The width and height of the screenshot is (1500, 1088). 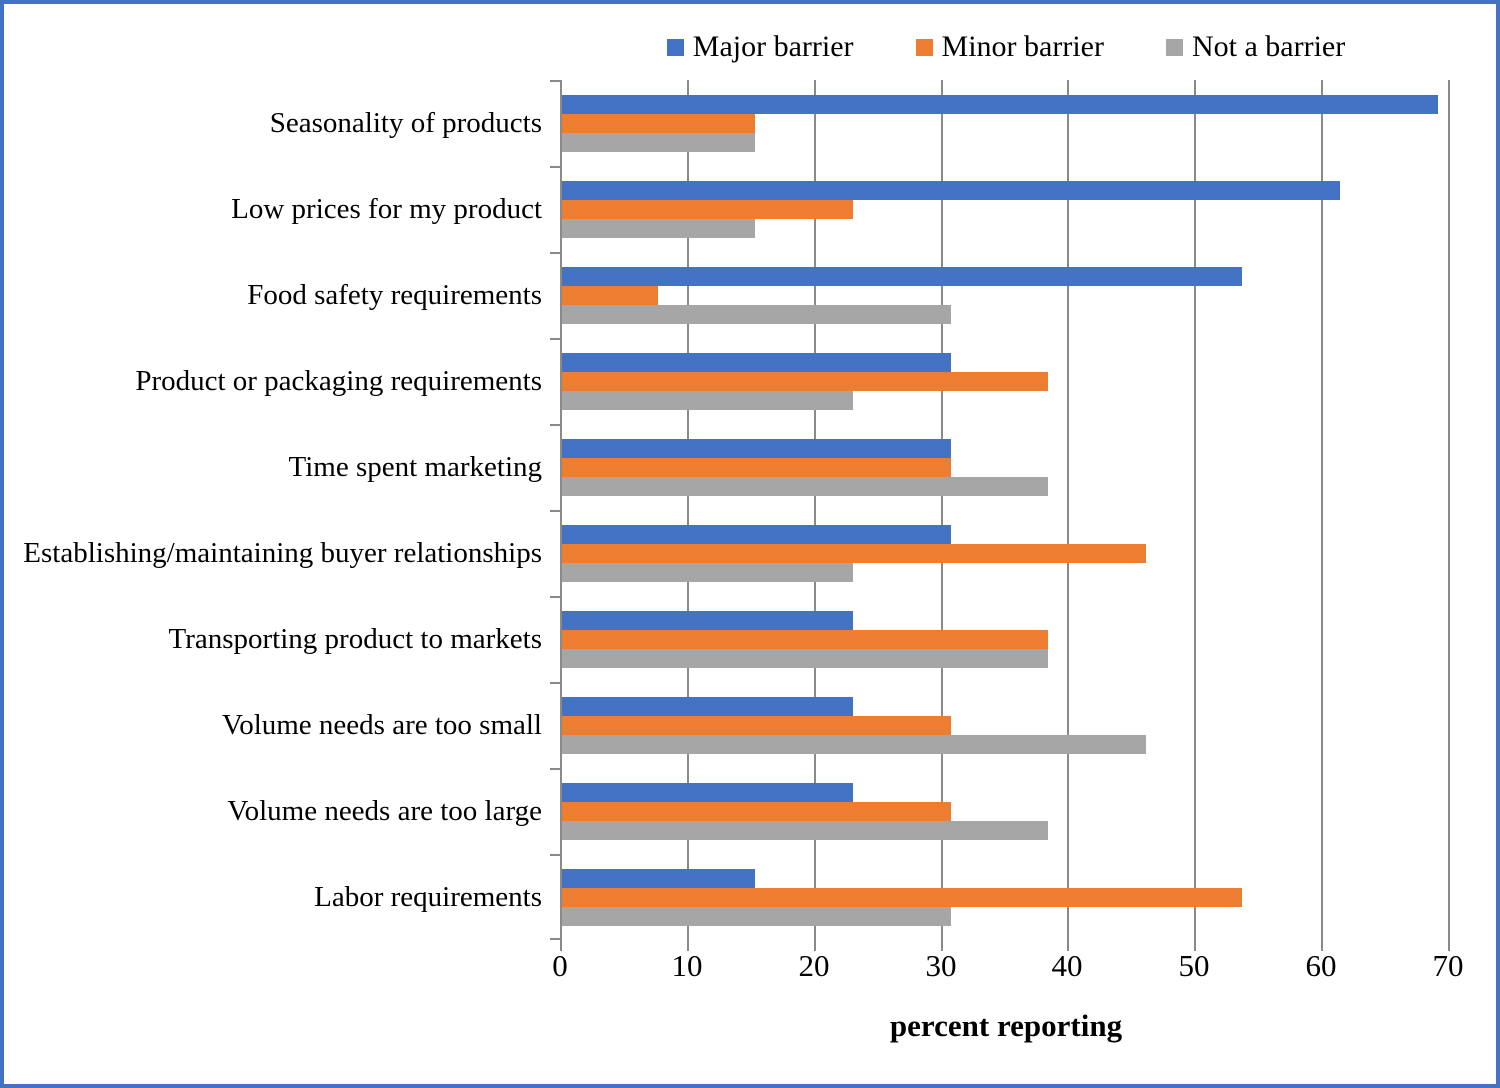 I want to click on legend-label: Major barrier, so click(x=773, y=46).